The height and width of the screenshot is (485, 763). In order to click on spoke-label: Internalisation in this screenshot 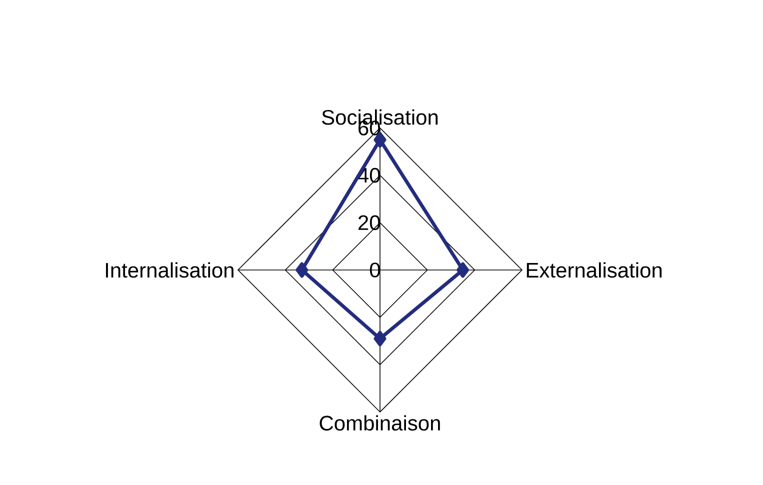, I will do `click(170, 270)`.